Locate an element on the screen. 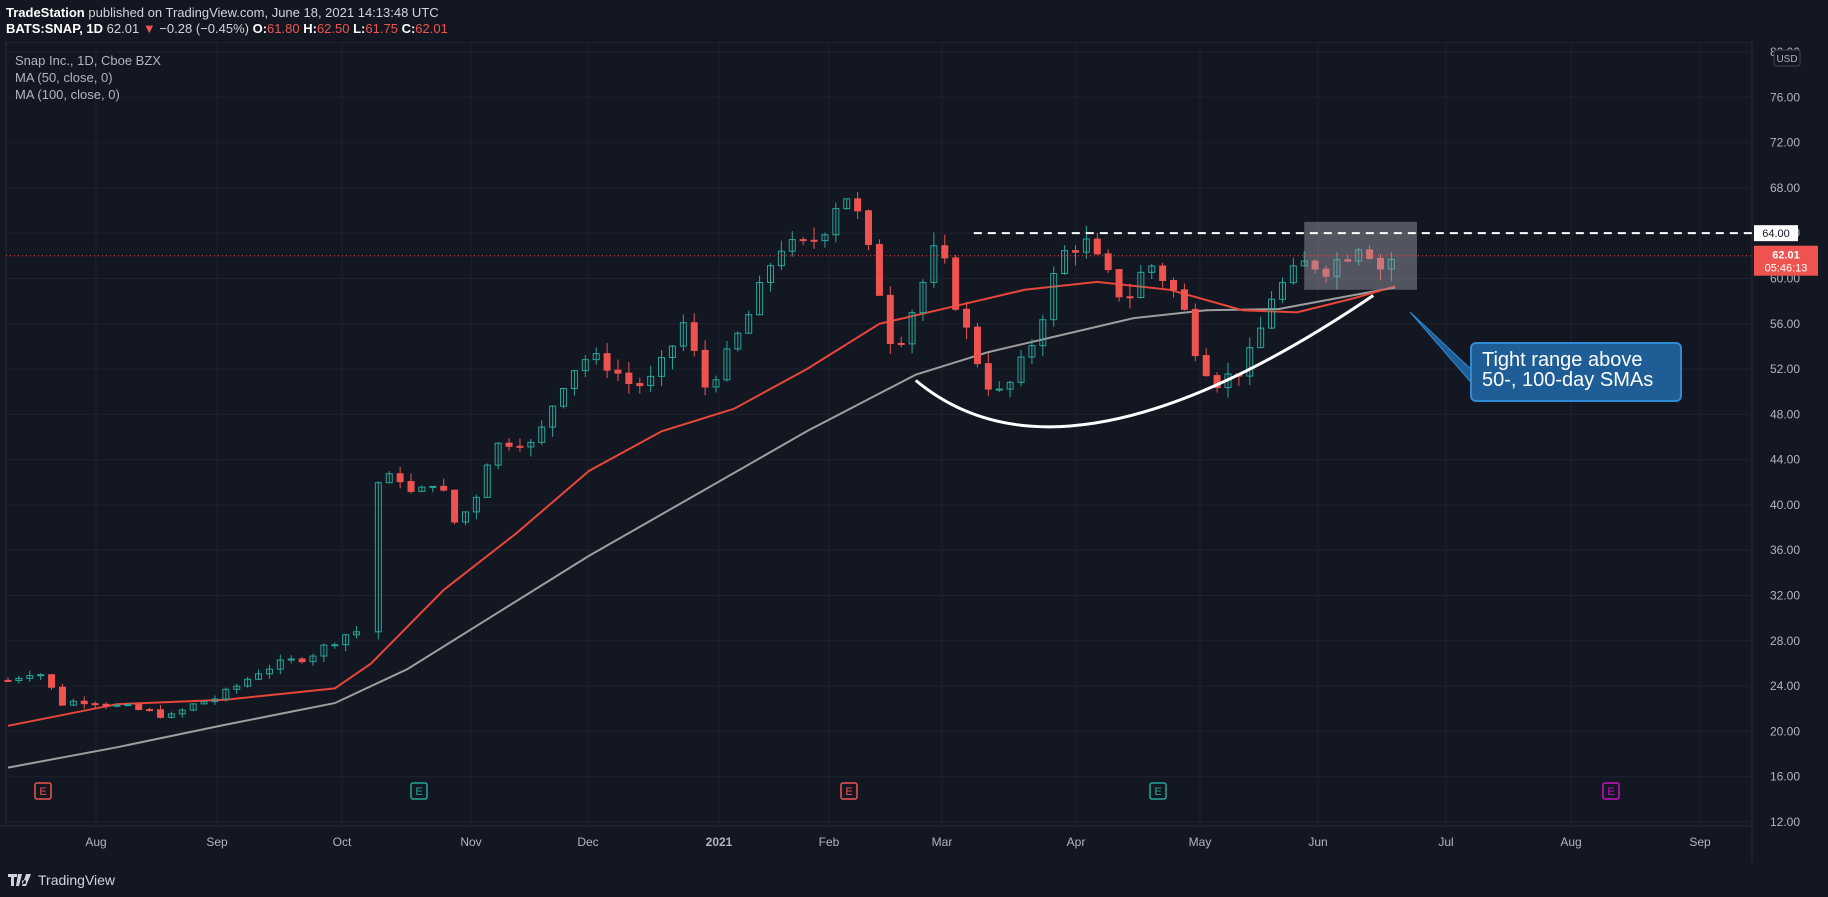 Image resolution: width=1828 pixels, height=897 pixels. legend-ma100: MA (100, close, 0) is located at coordinates (67, 94).